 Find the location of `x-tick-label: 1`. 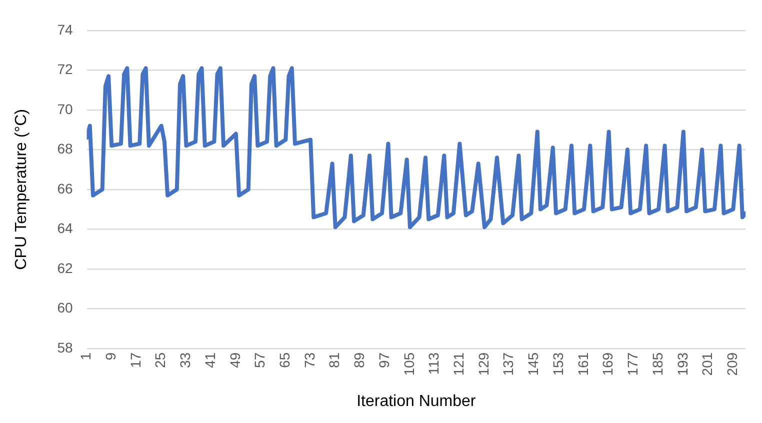

x-tick-label: 1 is located at coordinates (86, 356).